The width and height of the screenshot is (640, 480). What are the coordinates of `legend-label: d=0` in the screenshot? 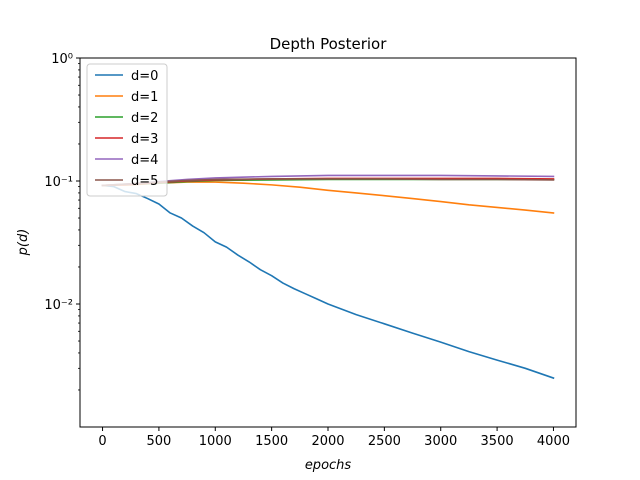 It's located at (144, 76).